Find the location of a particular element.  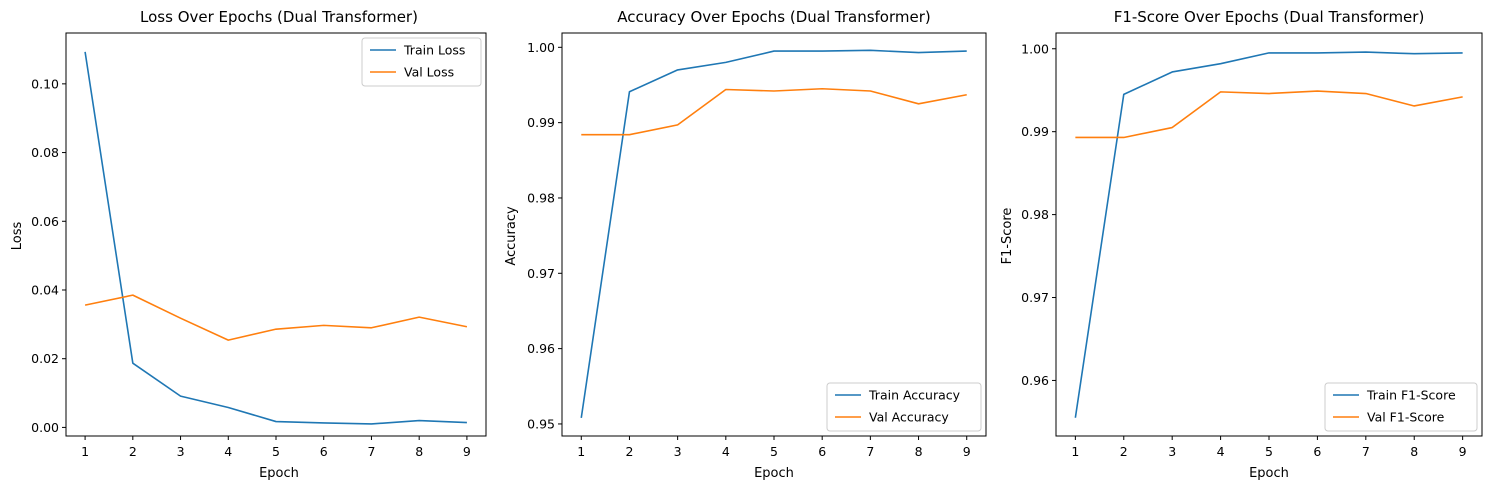

accuracy-chart-x-tick-label: 4 is located at coordinates (726, 451).